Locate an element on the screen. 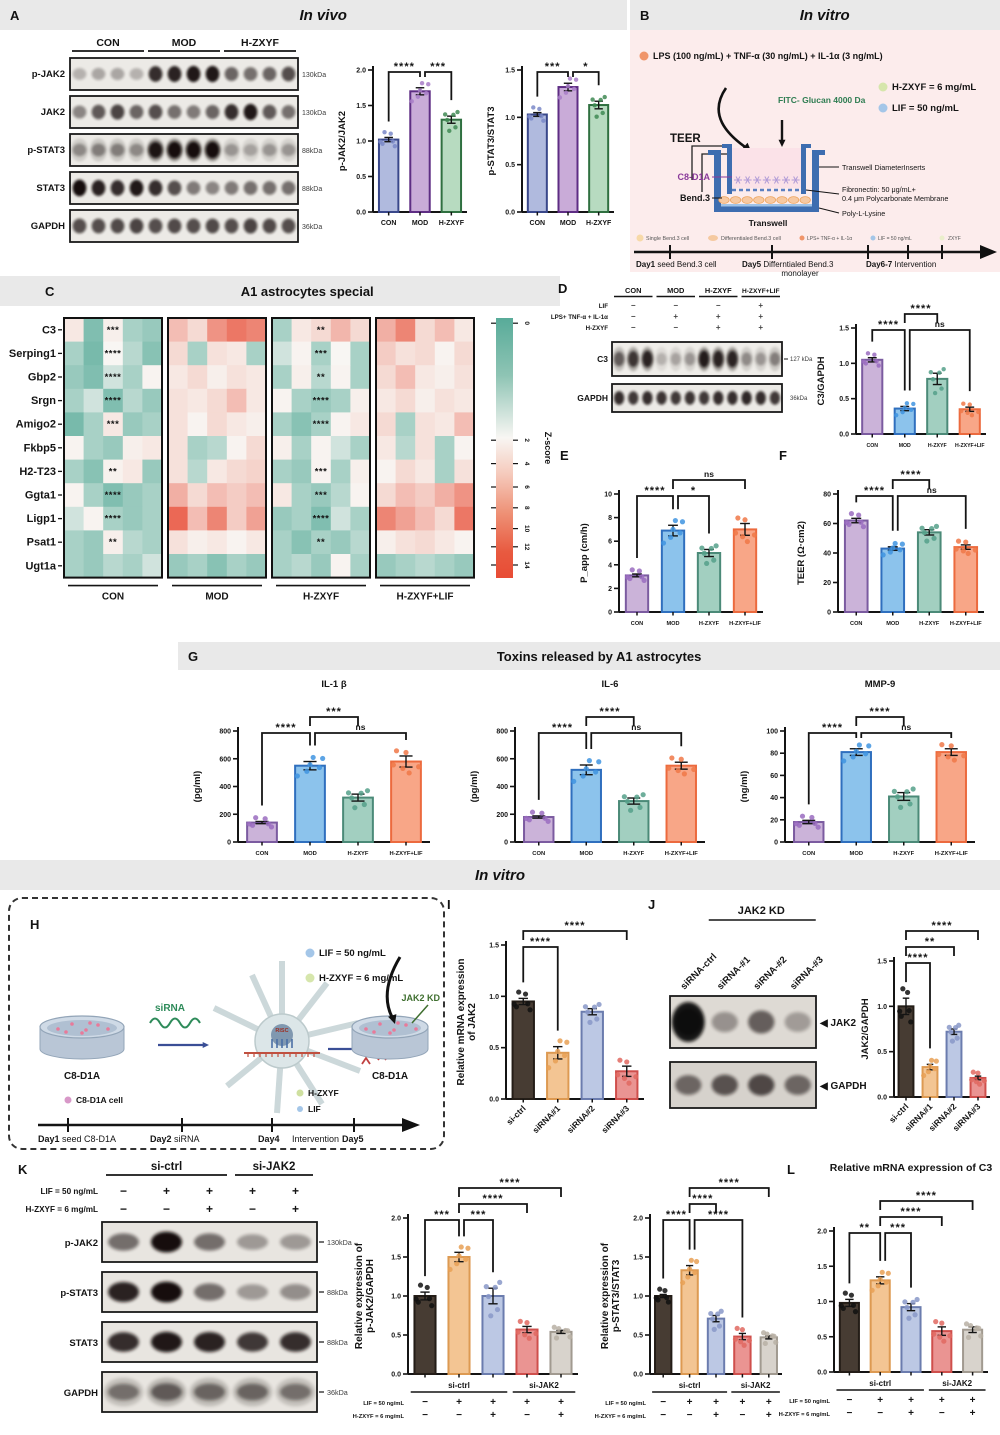 The image size is (1000, 1435). svg-text: p-STAT3 is located at coordinates (46, 150).